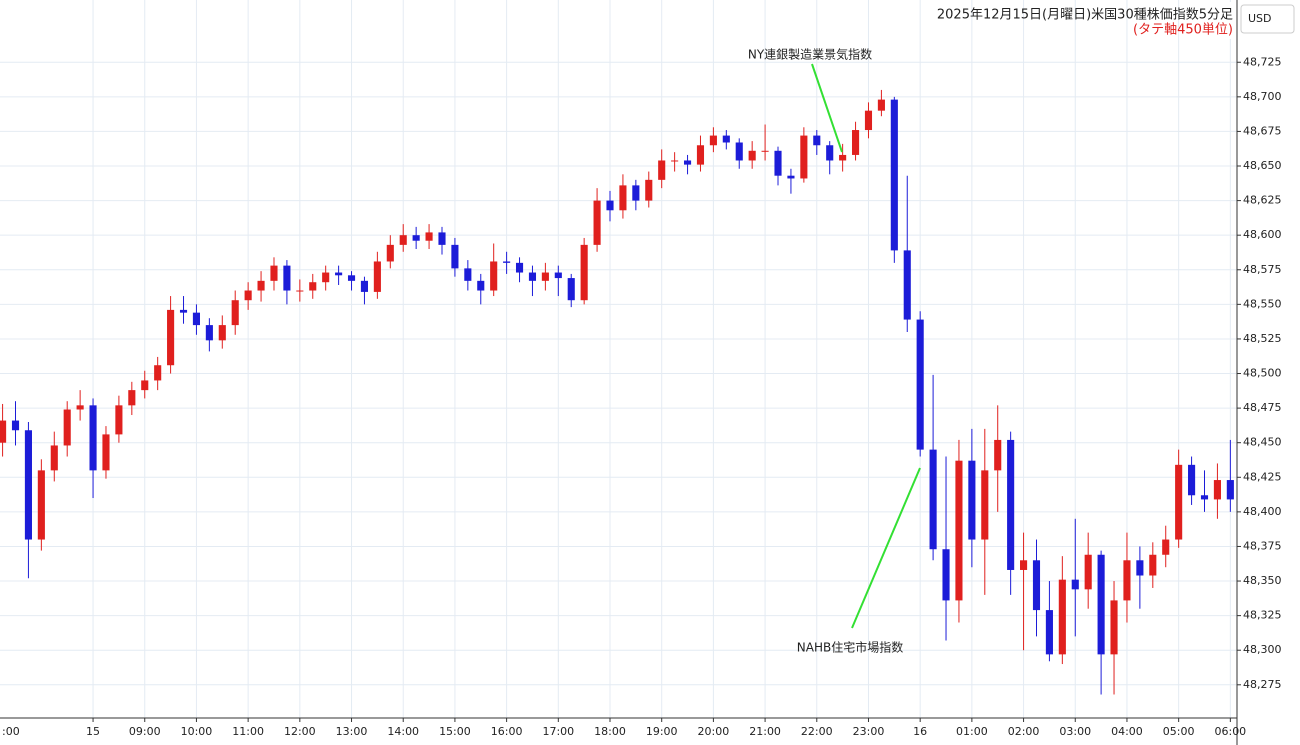 The image size is (1300, 745). Describe the element at coordinates (1262, 165) in the screenshot. I see `y-tick-label: 48,650` at that location.